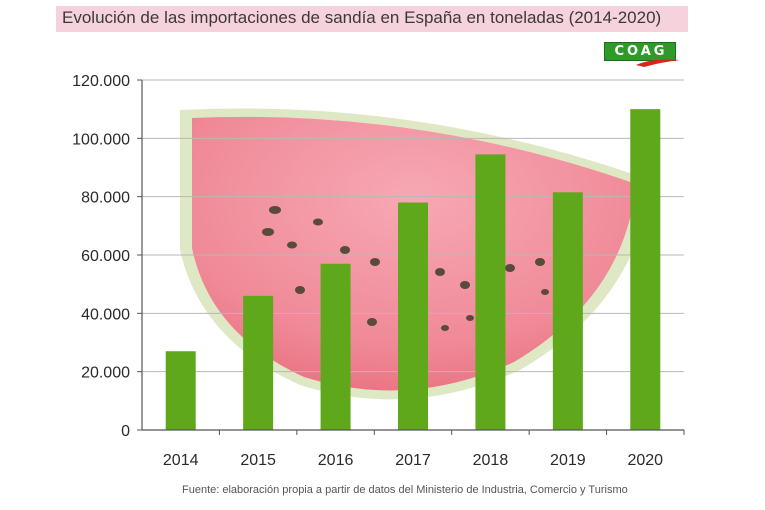 Image resolution: width=765 pixels, height=510 pixels. Describe the element at coordinates (101, 139) in the screenshot. I see `y-tick-label: 100.000` at that location.